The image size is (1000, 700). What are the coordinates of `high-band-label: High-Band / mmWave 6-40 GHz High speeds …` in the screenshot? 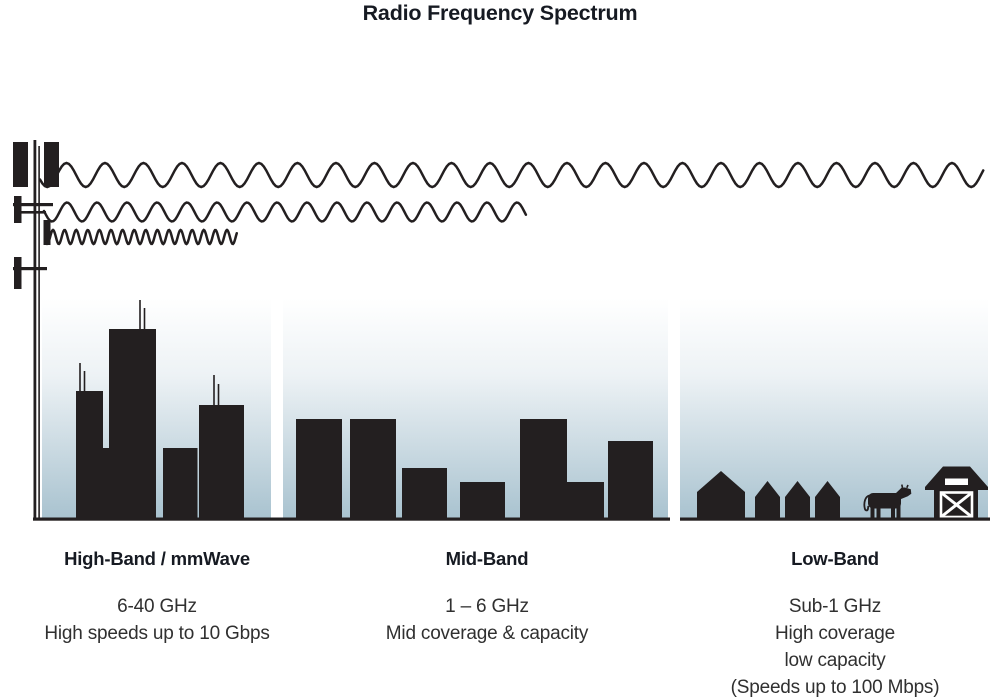 It's located at (157, 598).